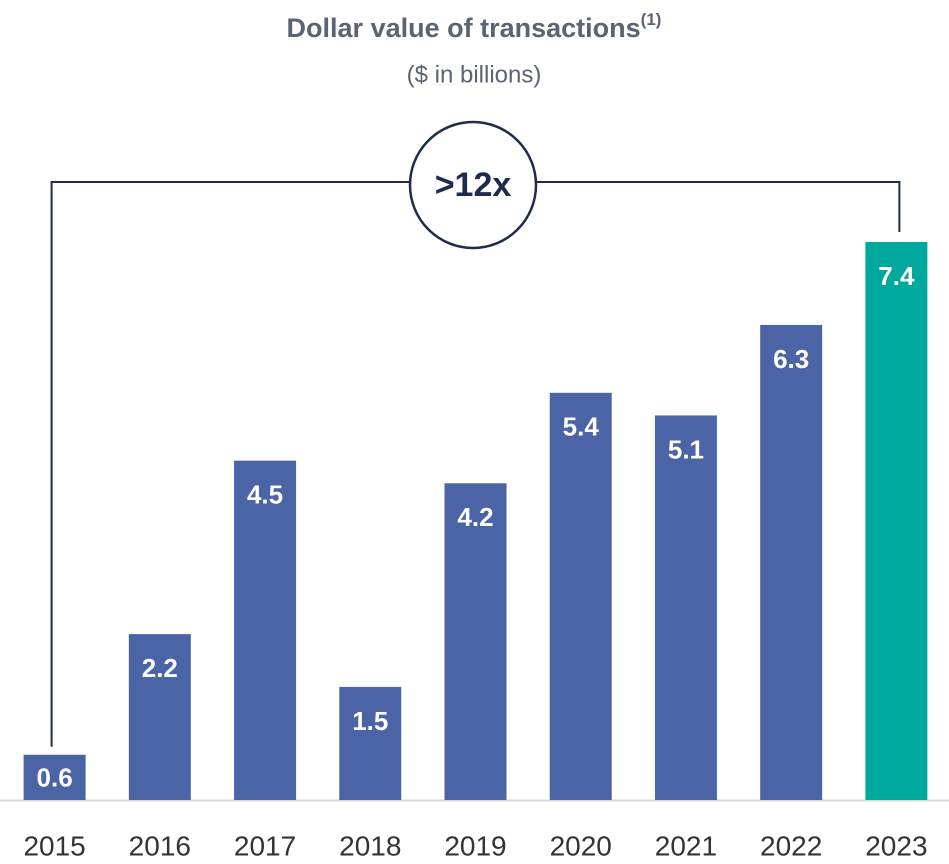 Image resolution: width=949 pixels, height=864 pixels. I want to click on chart-subtitle: ($ in billions), so click(474, 74).